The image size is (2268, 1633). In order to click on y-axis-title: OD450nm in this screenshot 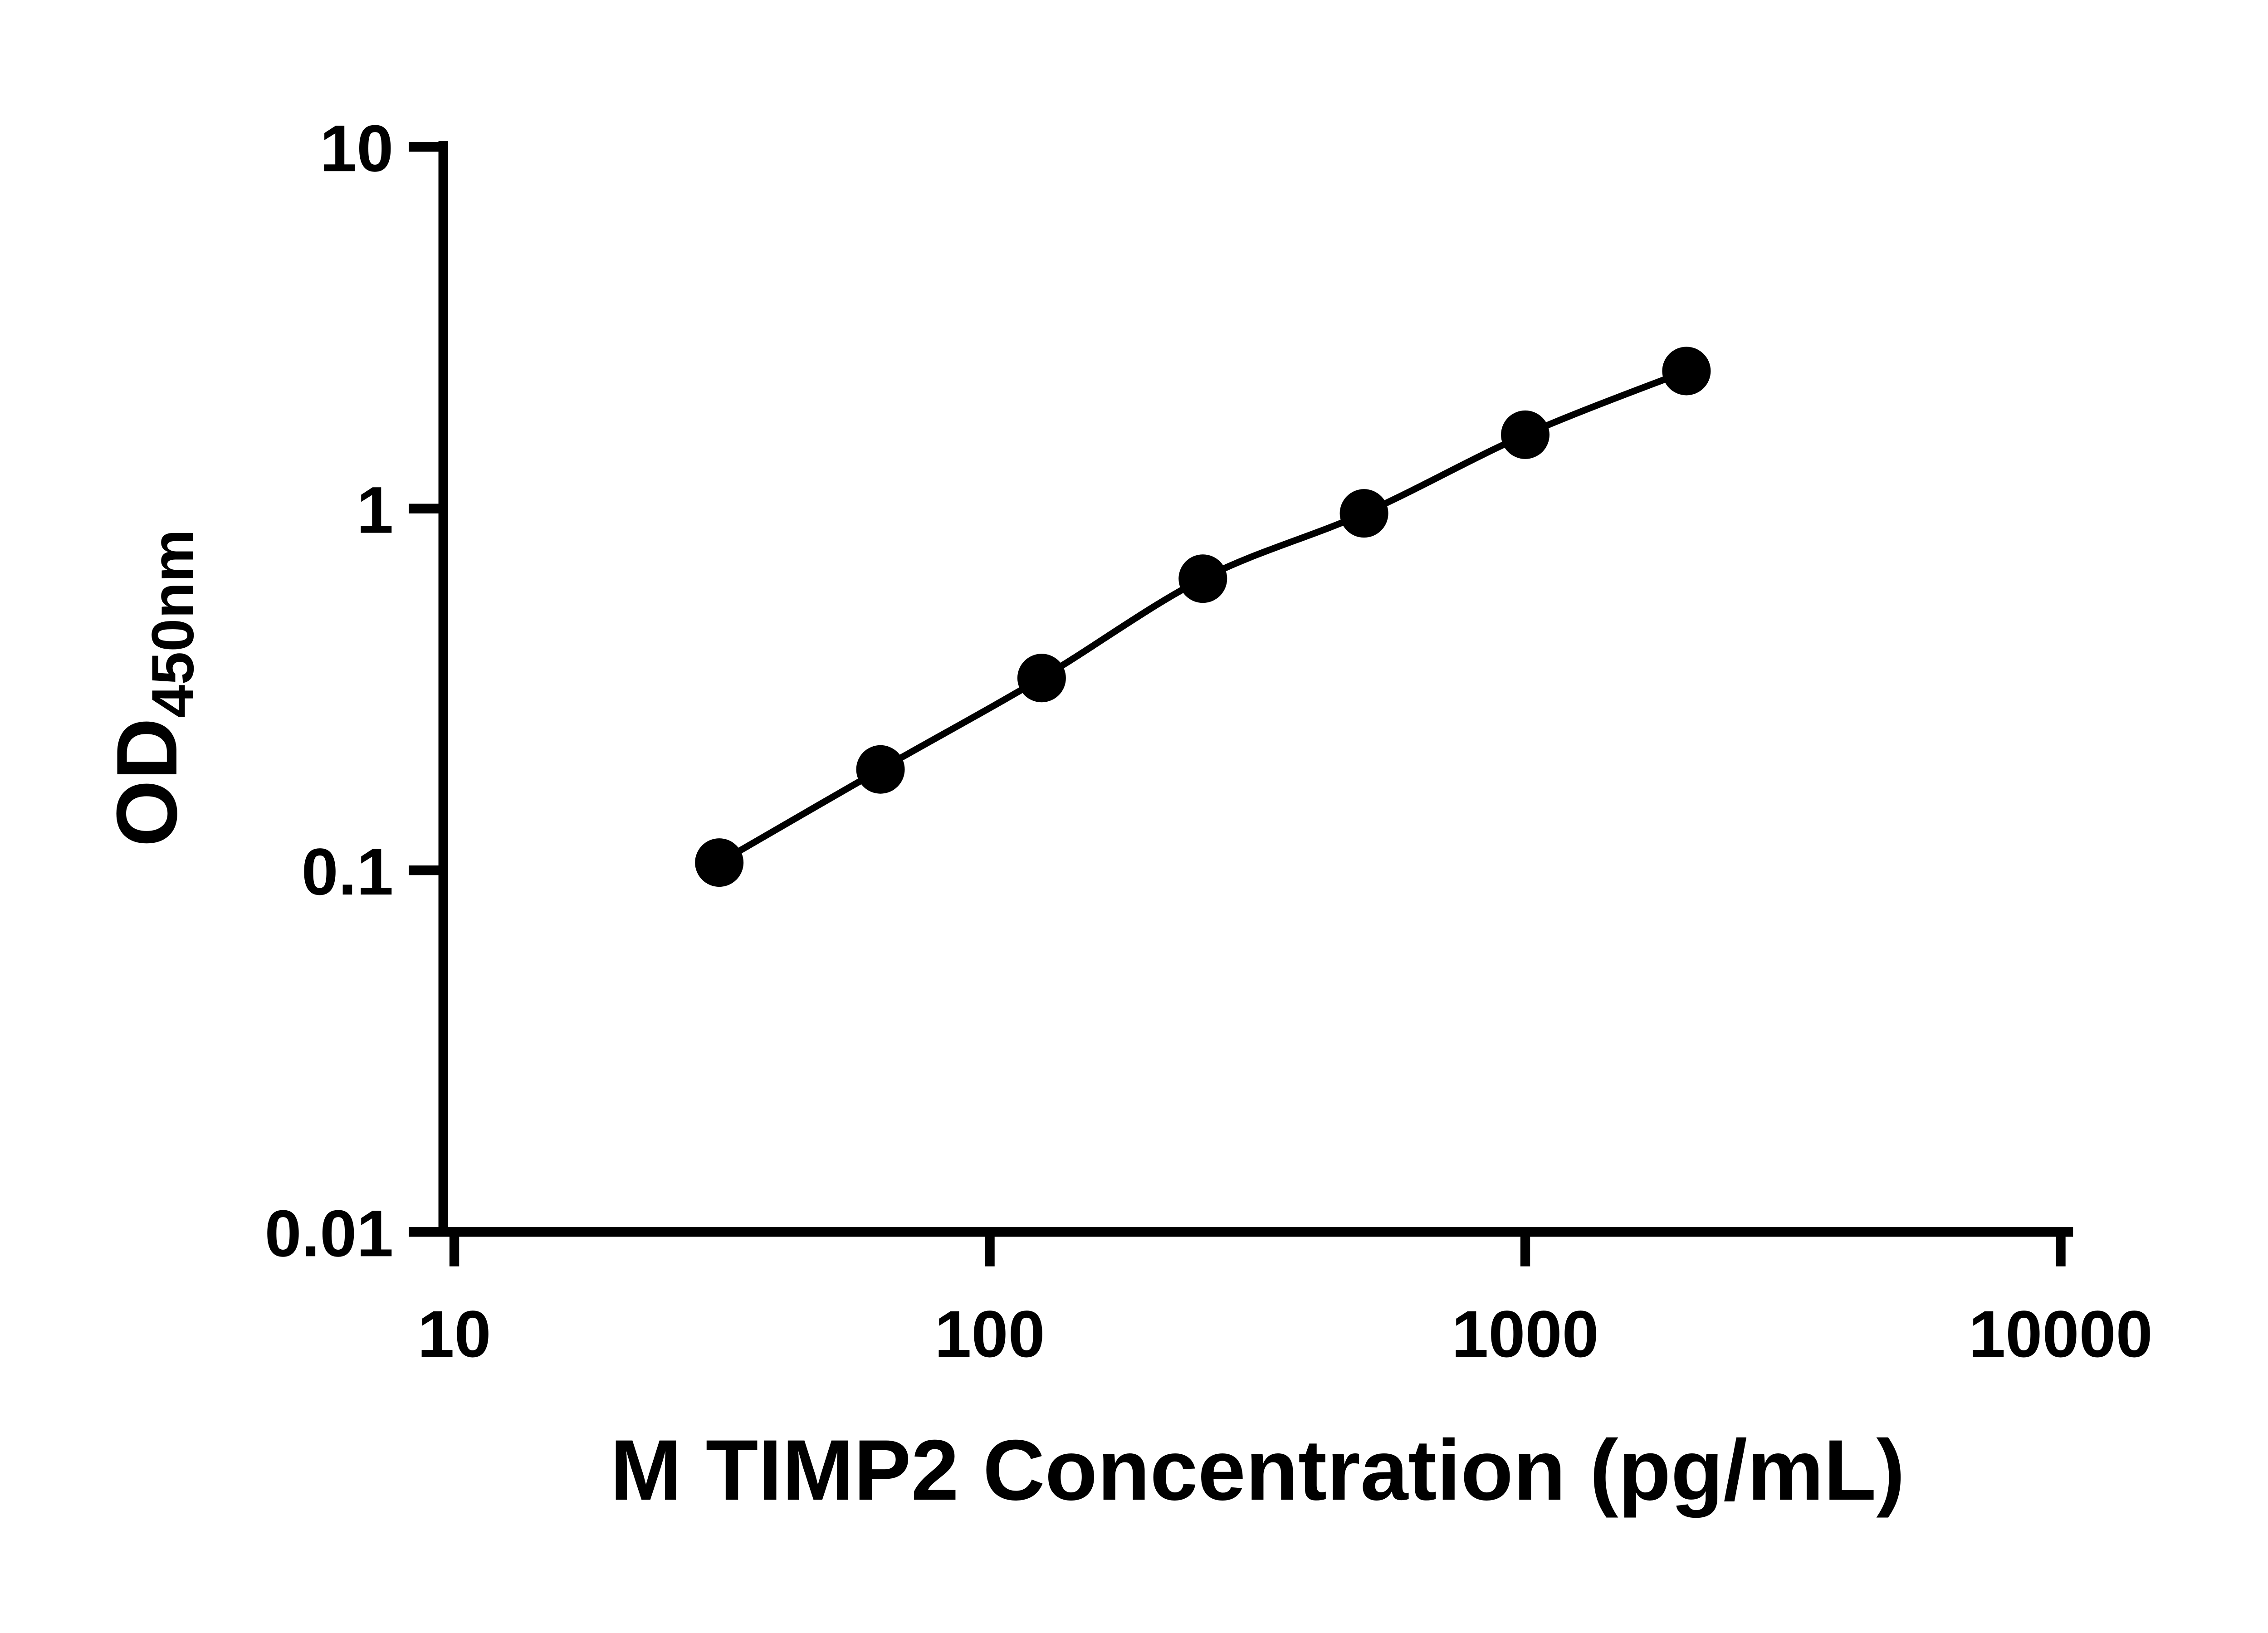, I will do `click(153, 688)`.